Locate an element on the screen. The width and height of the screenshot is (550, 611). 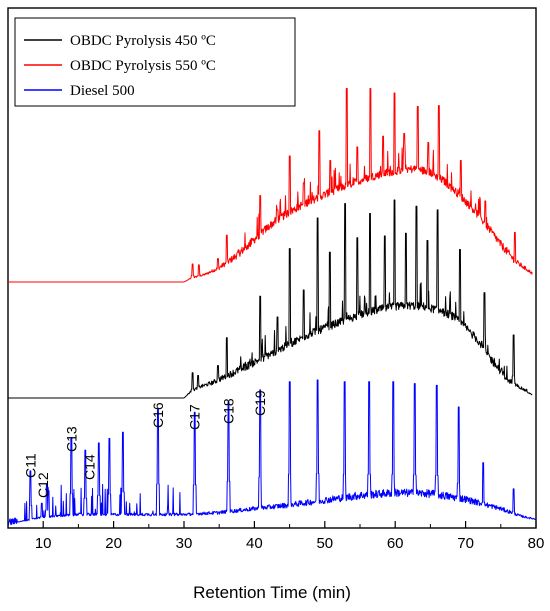
peak-label: C11 is located at coordinates (31, 465).